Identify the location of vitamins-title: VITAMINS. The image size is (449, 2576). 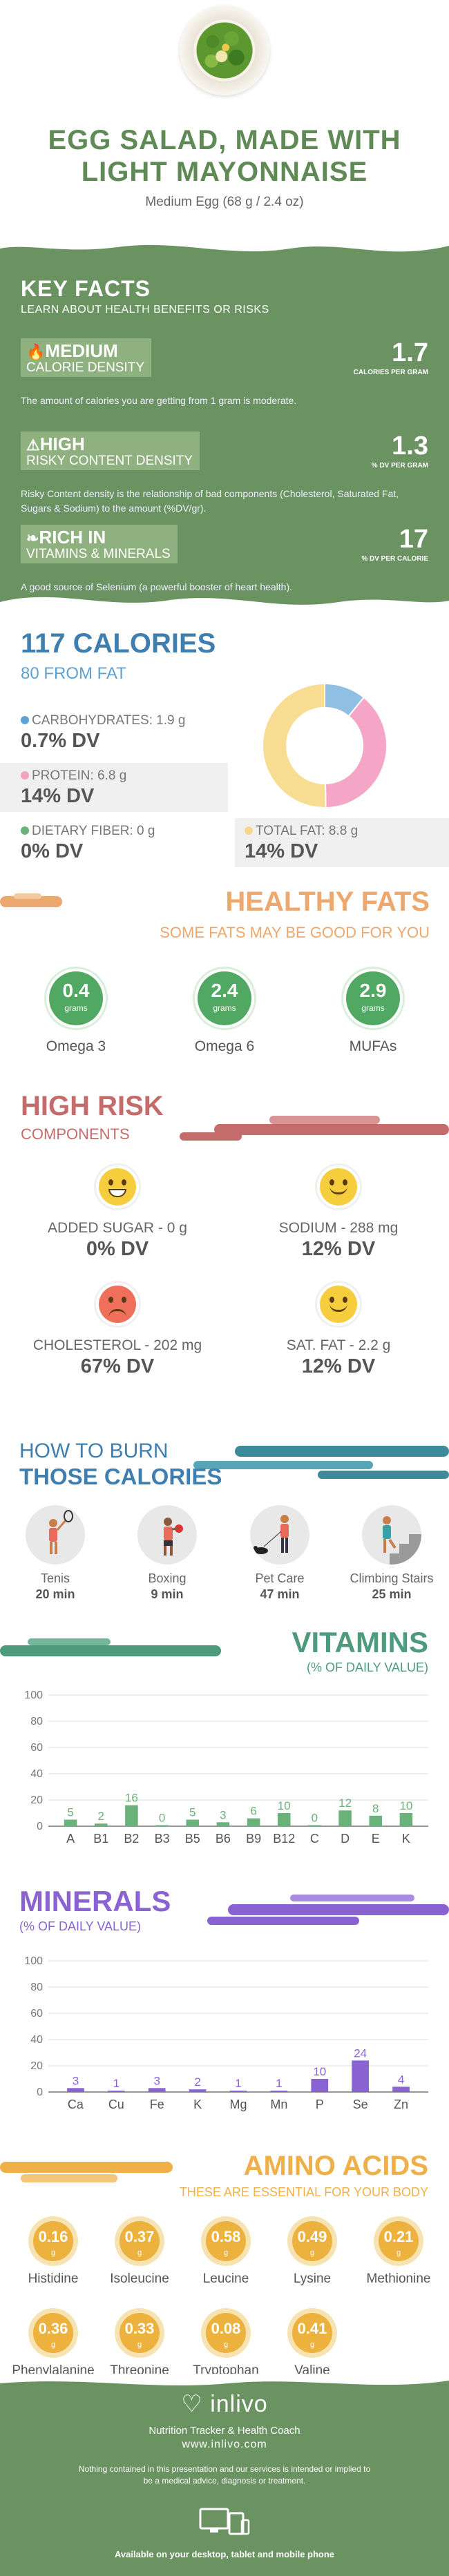
(360, 1642).